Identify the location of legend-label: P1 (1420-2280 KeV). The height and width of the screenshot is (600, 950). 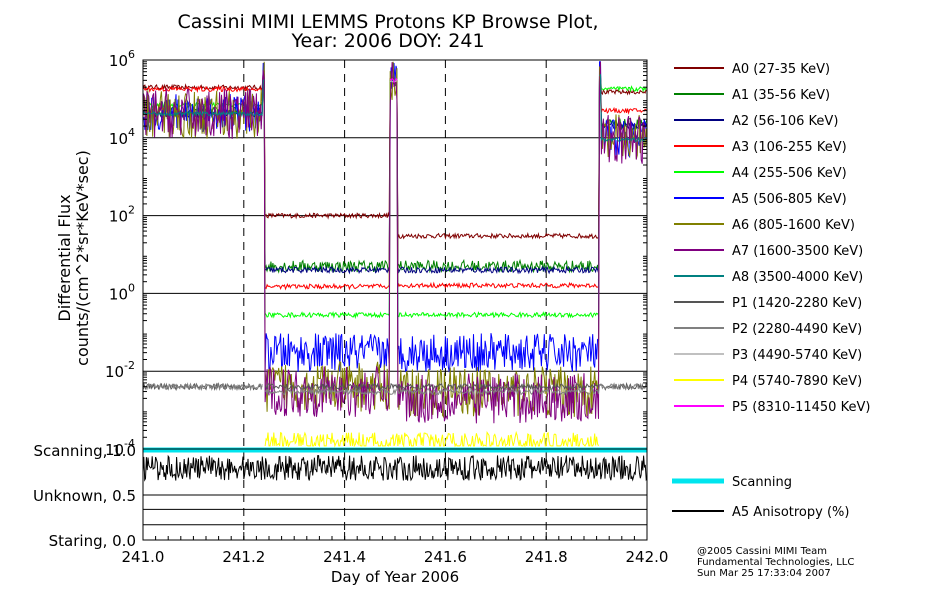
(797, 303).